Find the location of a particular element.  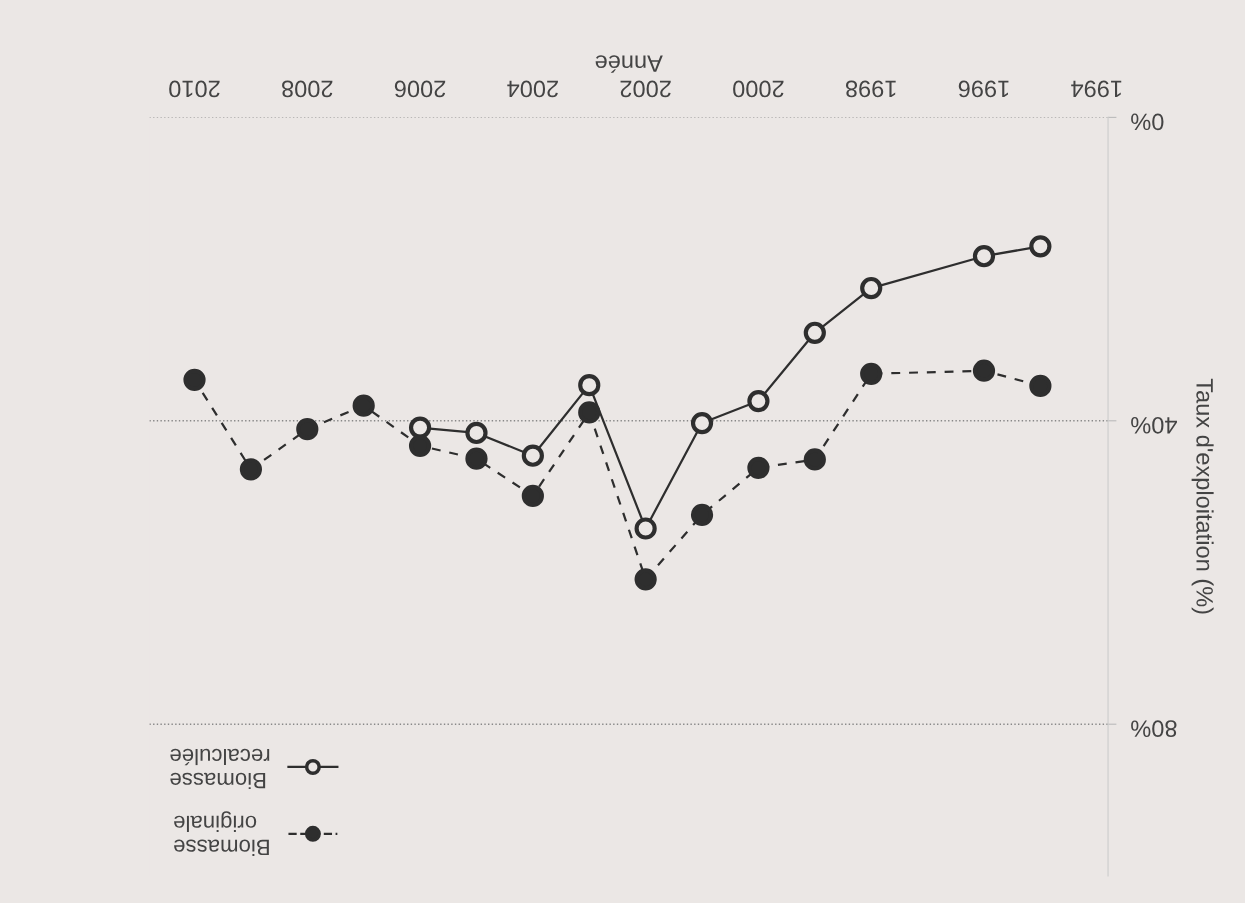

x-tick-label: 1994 is located at coordinates (1096, 89).